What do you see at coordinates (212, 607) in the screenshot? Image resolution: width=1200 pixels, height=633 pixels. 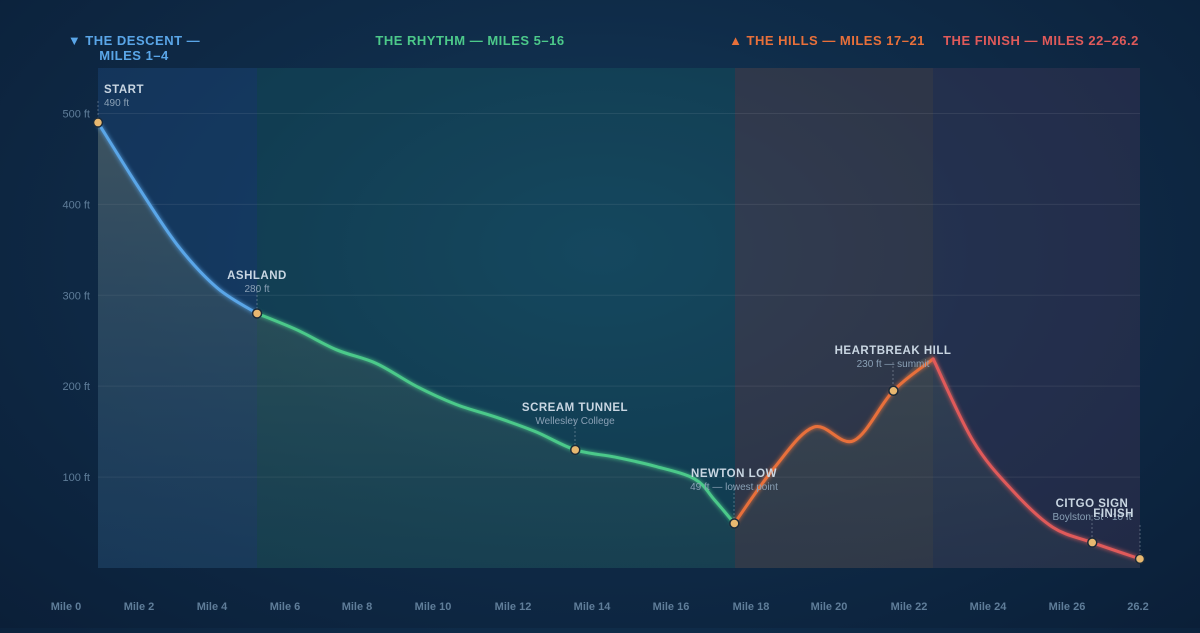 I see `x-tick-label: Mile 4` at bounding box center [212, 607].